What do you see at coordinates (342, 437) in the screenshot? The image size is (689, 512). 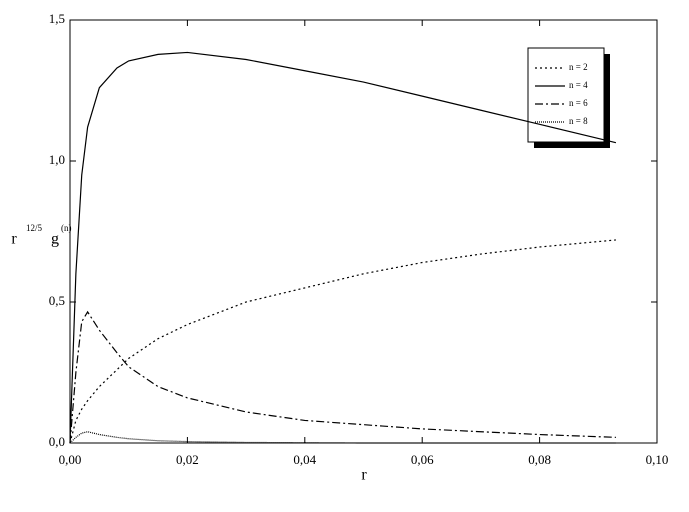 I see `series-line` at bounding box center [342, 437].